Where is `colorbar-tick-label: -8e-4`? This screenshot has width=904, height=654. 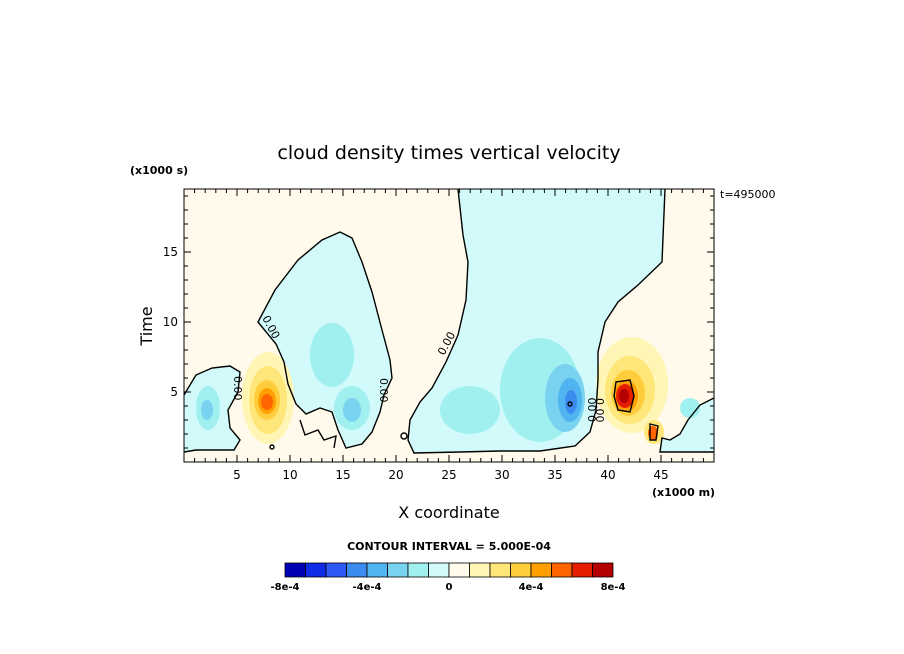
colorbar-tick-label: -8e-4 is located at coordinates (285, 587).